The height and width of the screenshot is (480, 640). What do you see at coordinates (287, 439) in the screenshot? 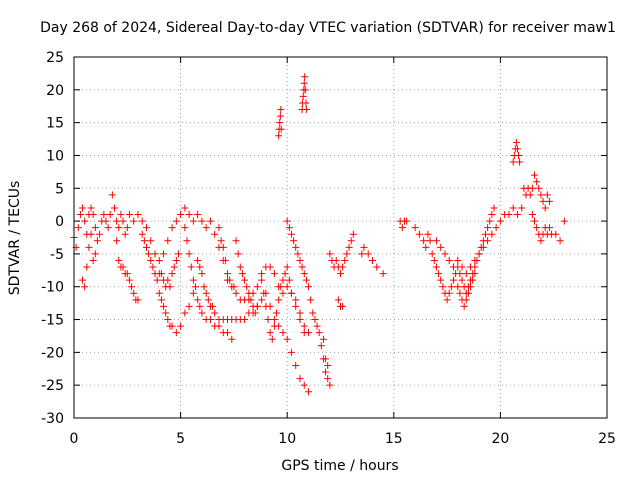
I see `x-tick-label: 10` at bounding box center [287, 439].